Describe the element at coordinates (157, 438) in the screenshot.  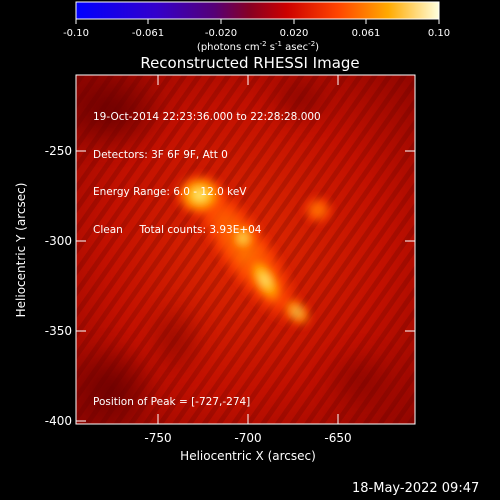
I see `x-tick-label: -750` at that location.